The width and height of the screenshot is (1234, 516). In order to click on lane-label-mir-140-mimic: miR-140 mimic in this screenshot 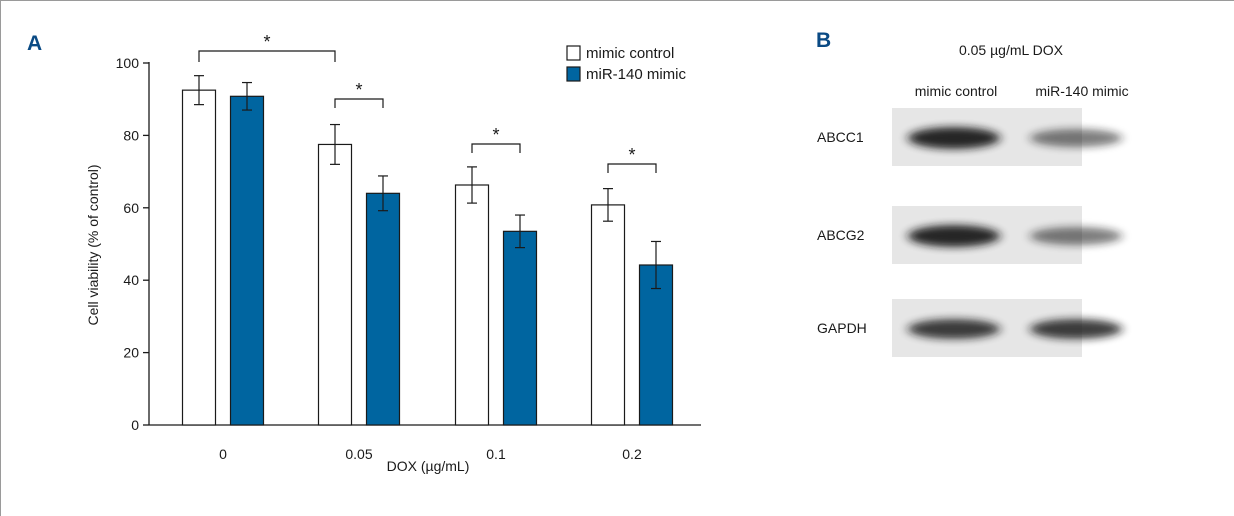, I will do `click(1081, 91)`.